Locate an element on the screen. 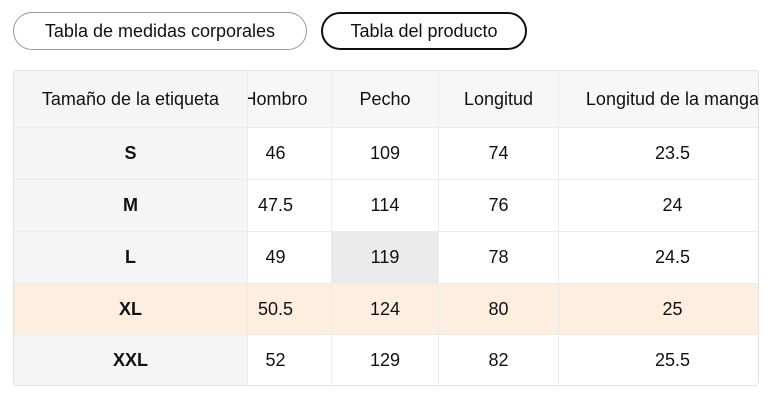 Image resolution: width=774 pixels, height=404 pixels. table-cell: L is located at coordinates (131, 258).